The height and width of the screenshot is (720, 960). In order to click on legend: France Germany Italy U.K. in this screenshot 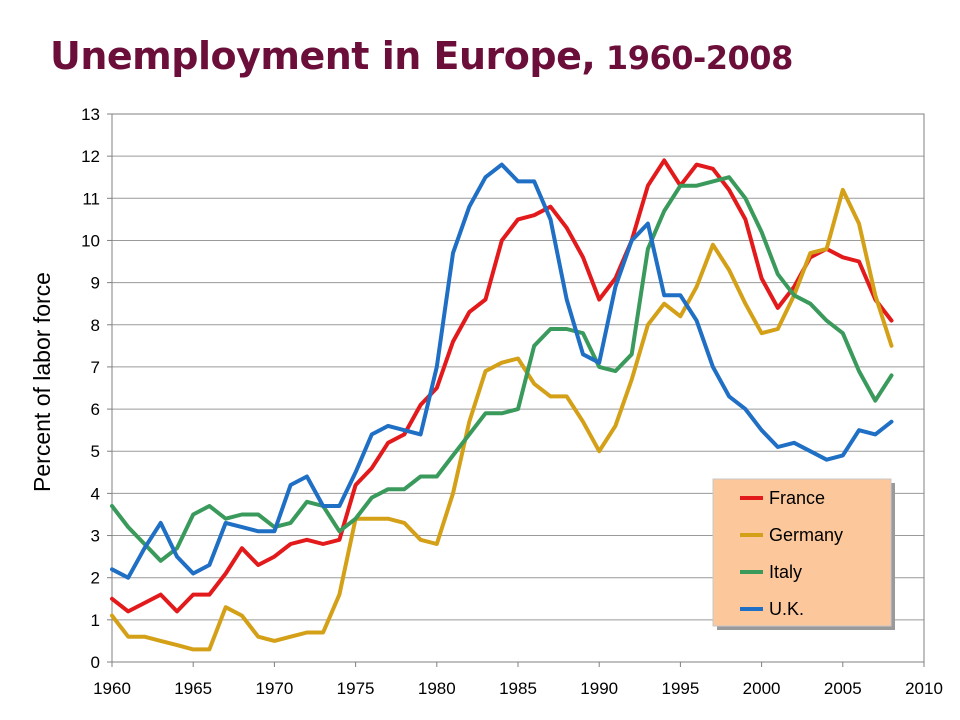, I will do `click(803, 554)`.